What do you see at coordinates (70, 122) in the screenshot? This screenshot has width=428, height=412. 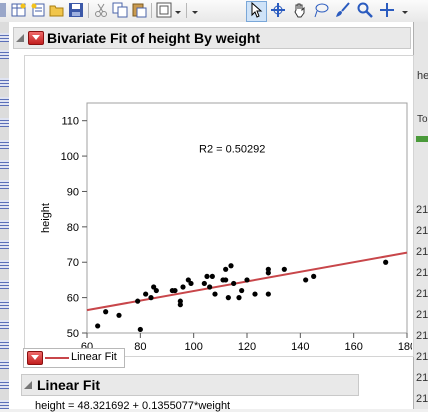 I see `y-tick-label: 110` at bounding box center [70, 122].